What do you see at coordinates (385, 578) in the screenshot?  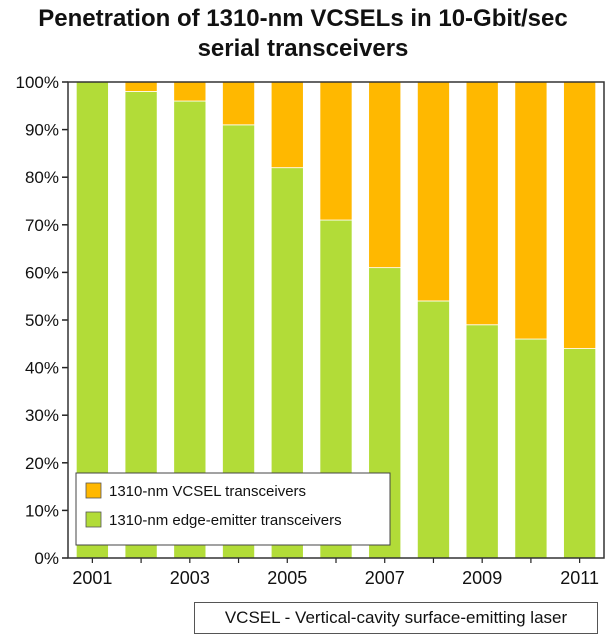 I see `x-tick-label: 2007` at bounding box center [385, 578].